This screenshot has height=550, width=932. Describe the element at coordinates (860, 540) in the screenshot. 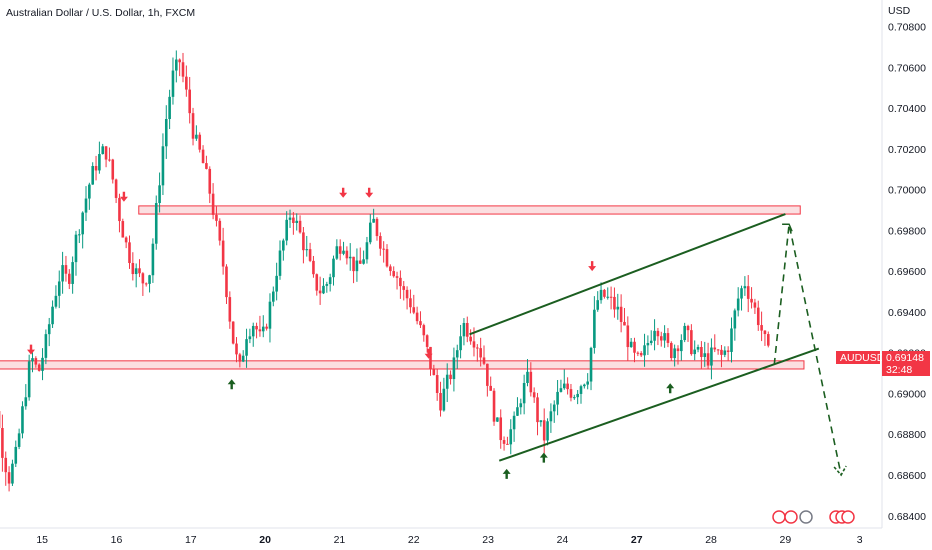

I see `time-tick-label: 3` at that location.